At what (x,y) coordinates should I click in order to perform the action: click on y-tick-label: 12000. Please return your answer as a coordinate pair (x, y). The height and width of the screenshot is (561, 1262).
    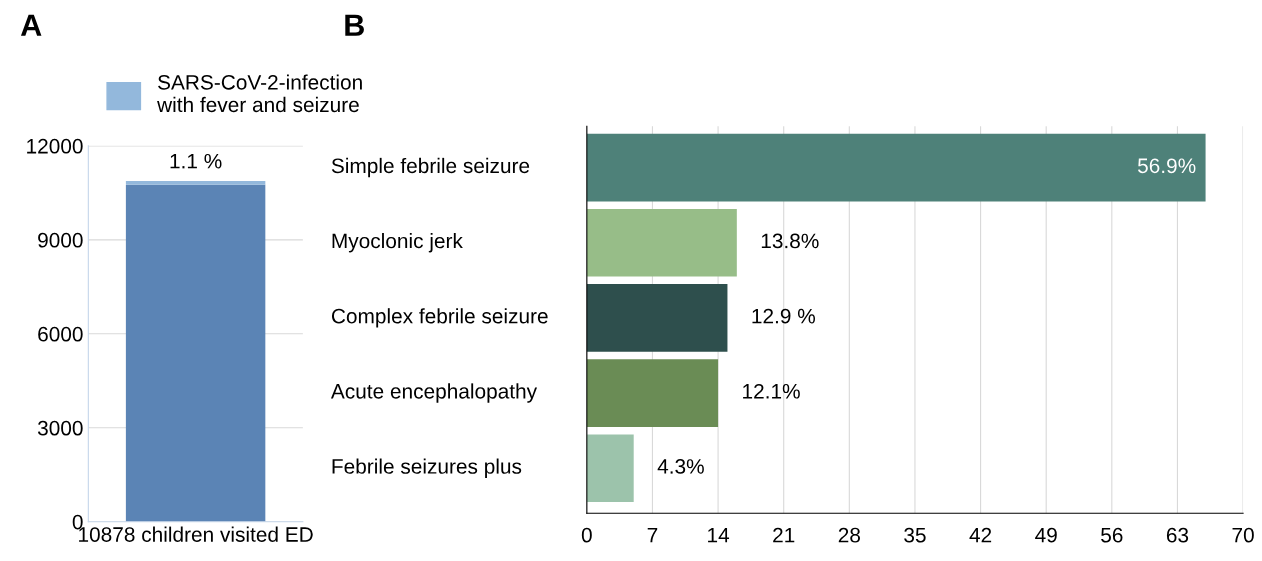
    Looking at the image, I should click on (55, 146).